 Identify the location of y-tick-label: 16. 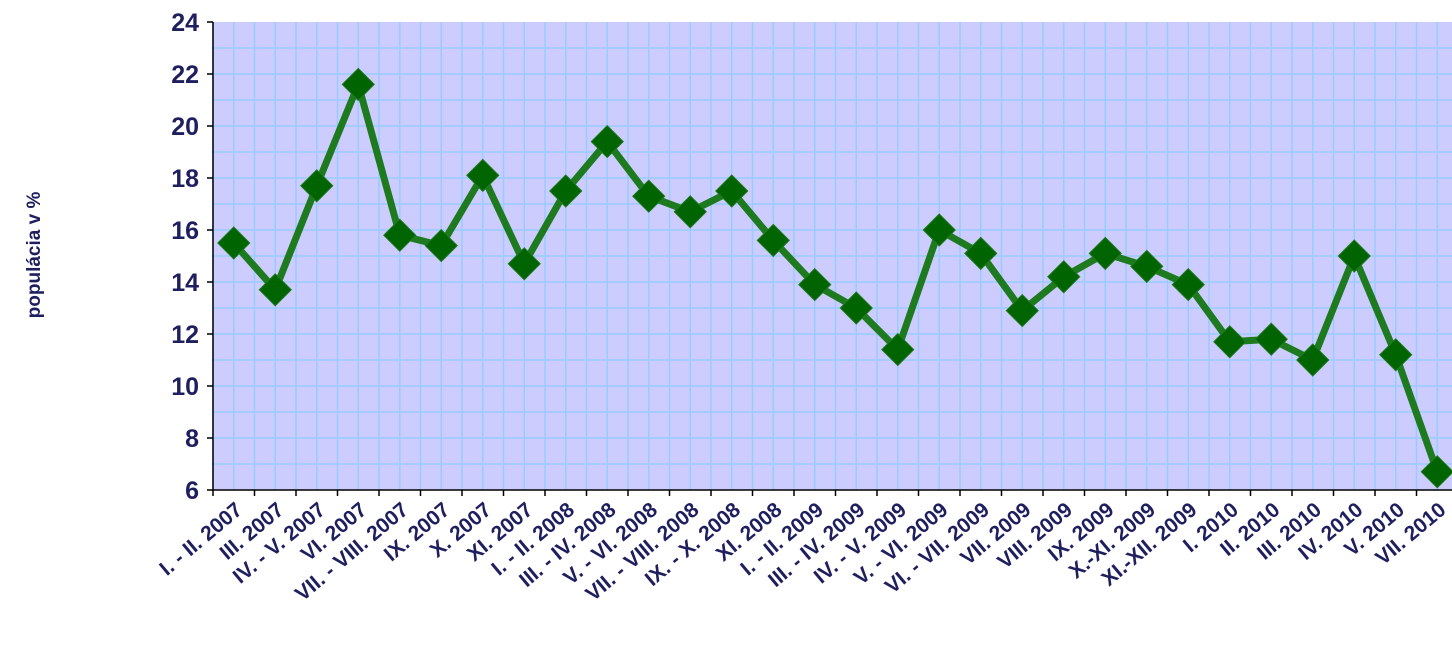
(185, 231).